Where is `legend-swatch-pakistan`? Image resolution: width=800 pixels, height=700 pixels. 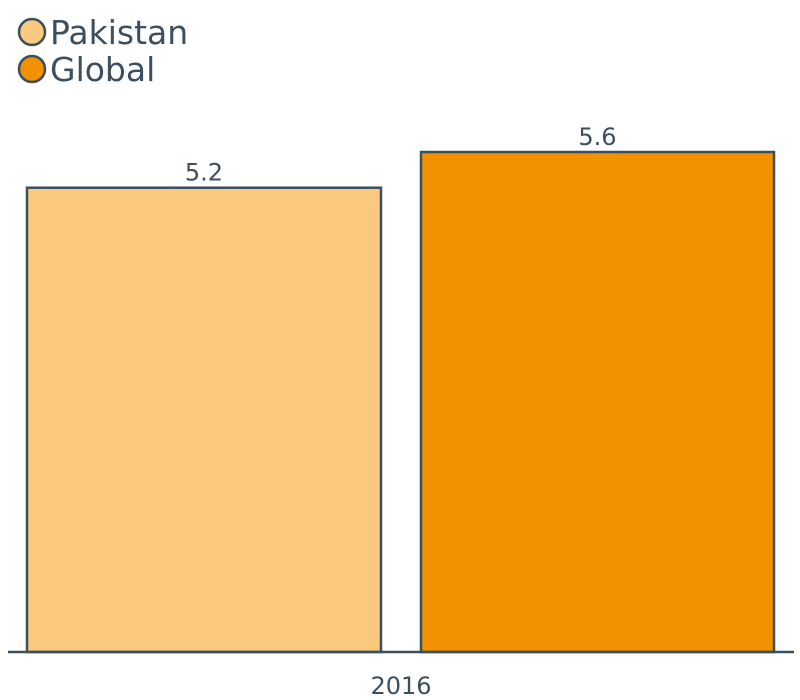 legend-swatch-pakistan is located at coordinates (32, 32).